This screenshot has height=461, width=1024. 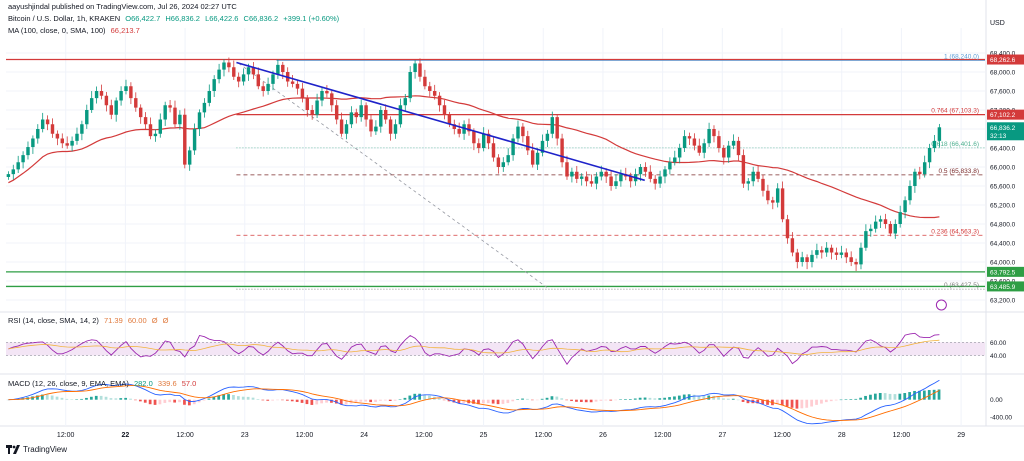 I want to click on rsi-extra-2: Ø, so click(x=154, y=320).